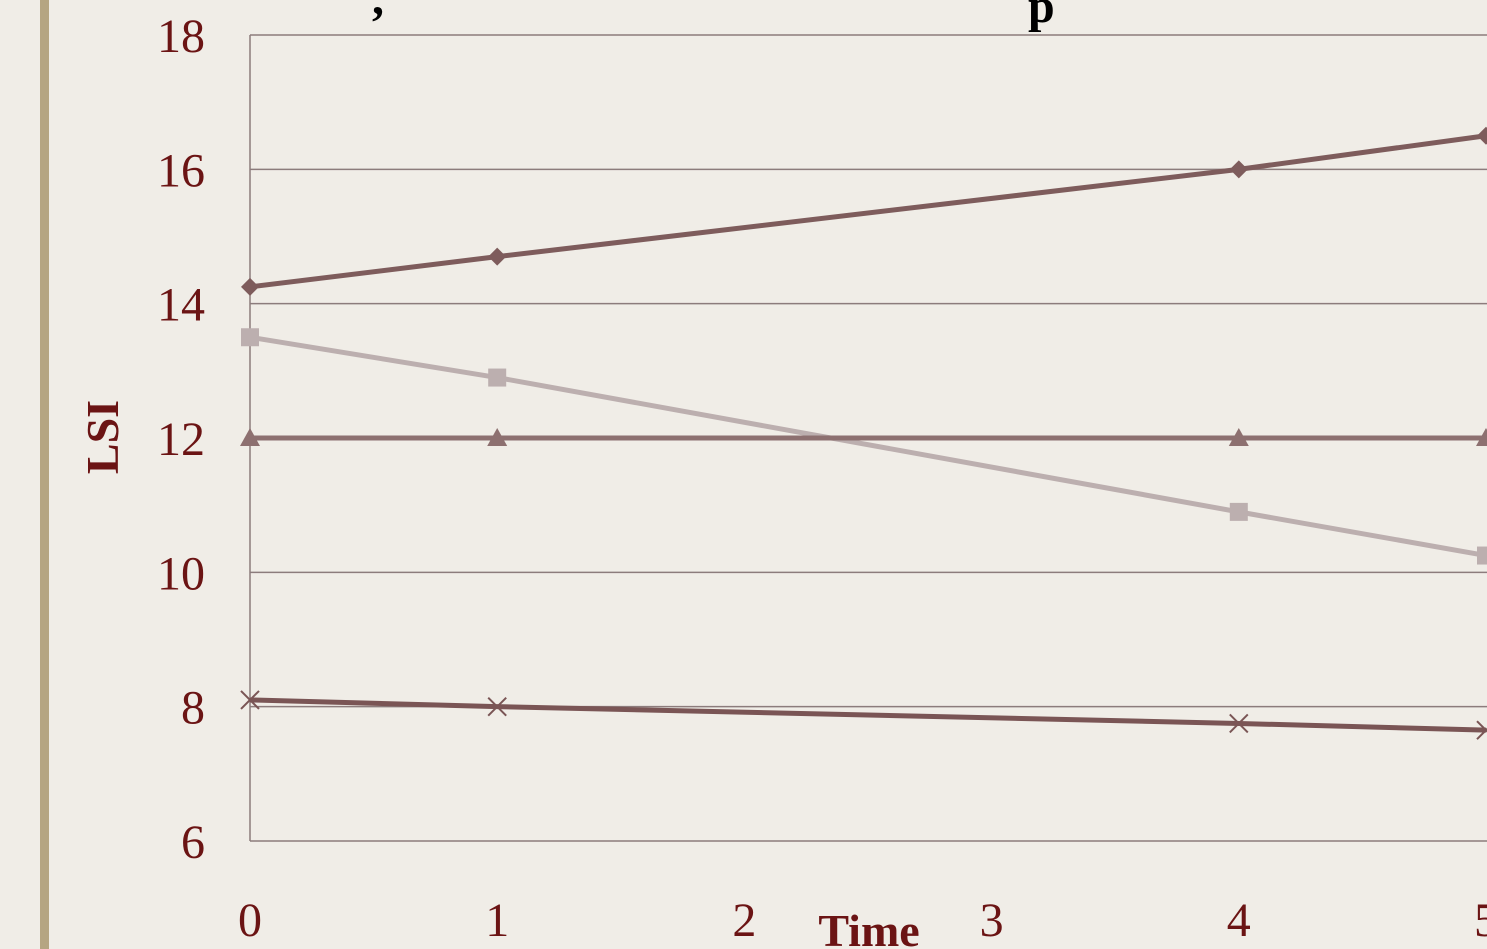 This screenshot has height=949, width=1487. I want to click on x-tick-label: 5, so click(1480, 920).